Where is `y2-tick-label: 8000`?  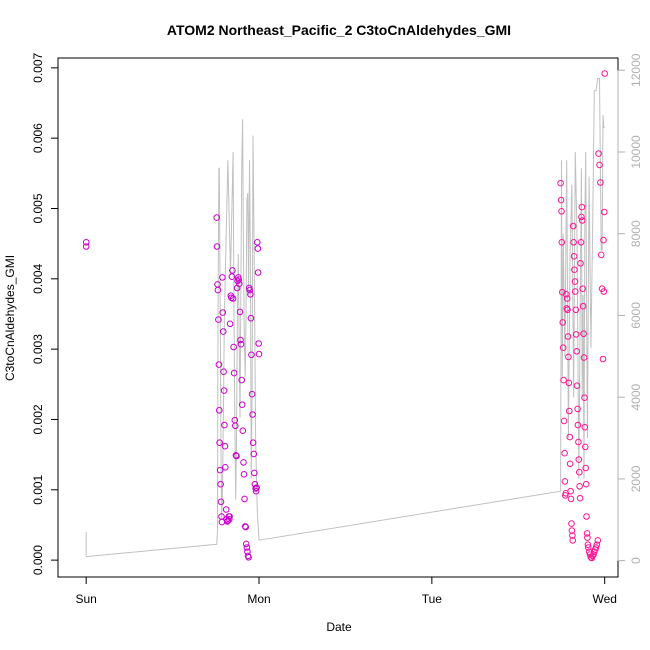
y2-tick-label: 8000 is located at coordinates (636, 233).